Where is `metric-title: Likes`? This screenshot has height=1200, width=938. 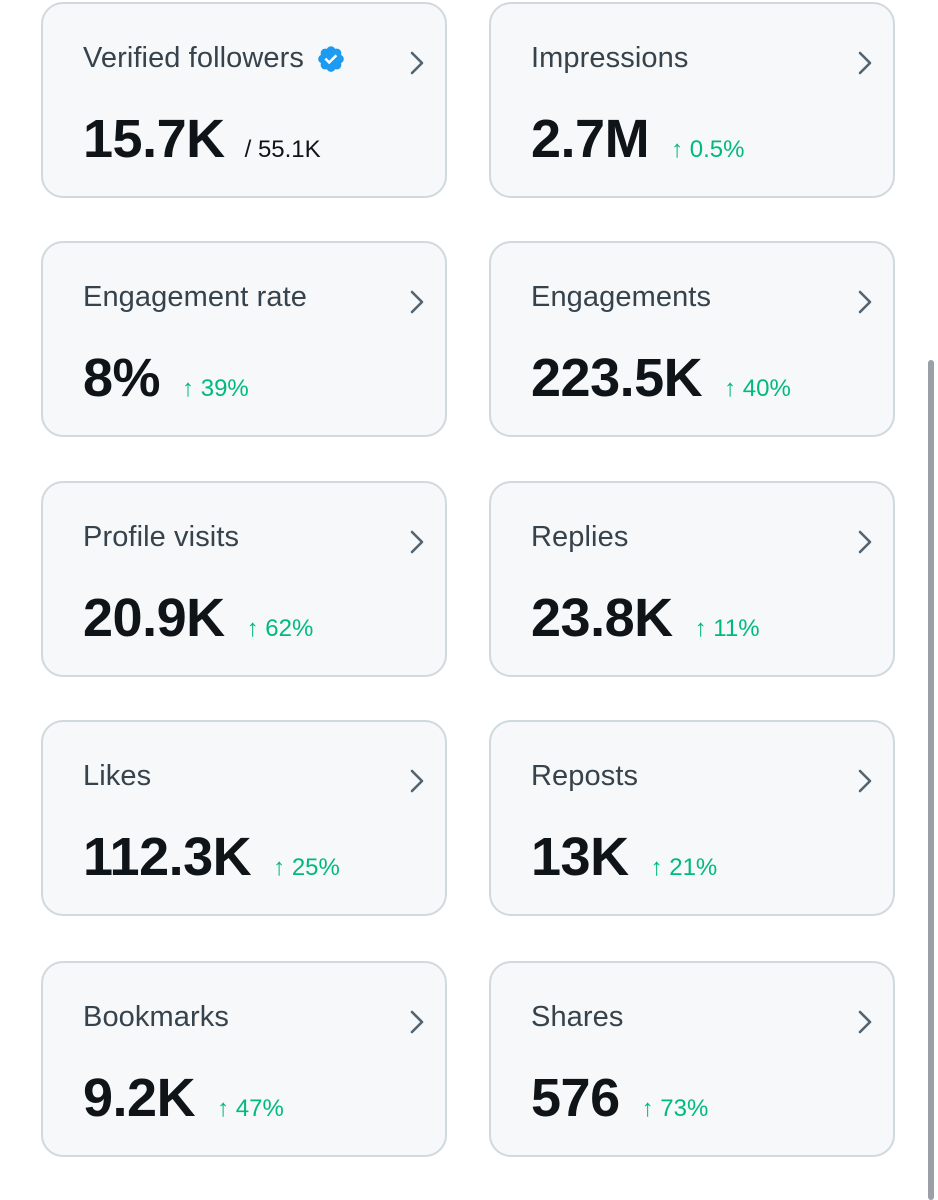 metric-title: Likes is located at coordinates (117, 776).